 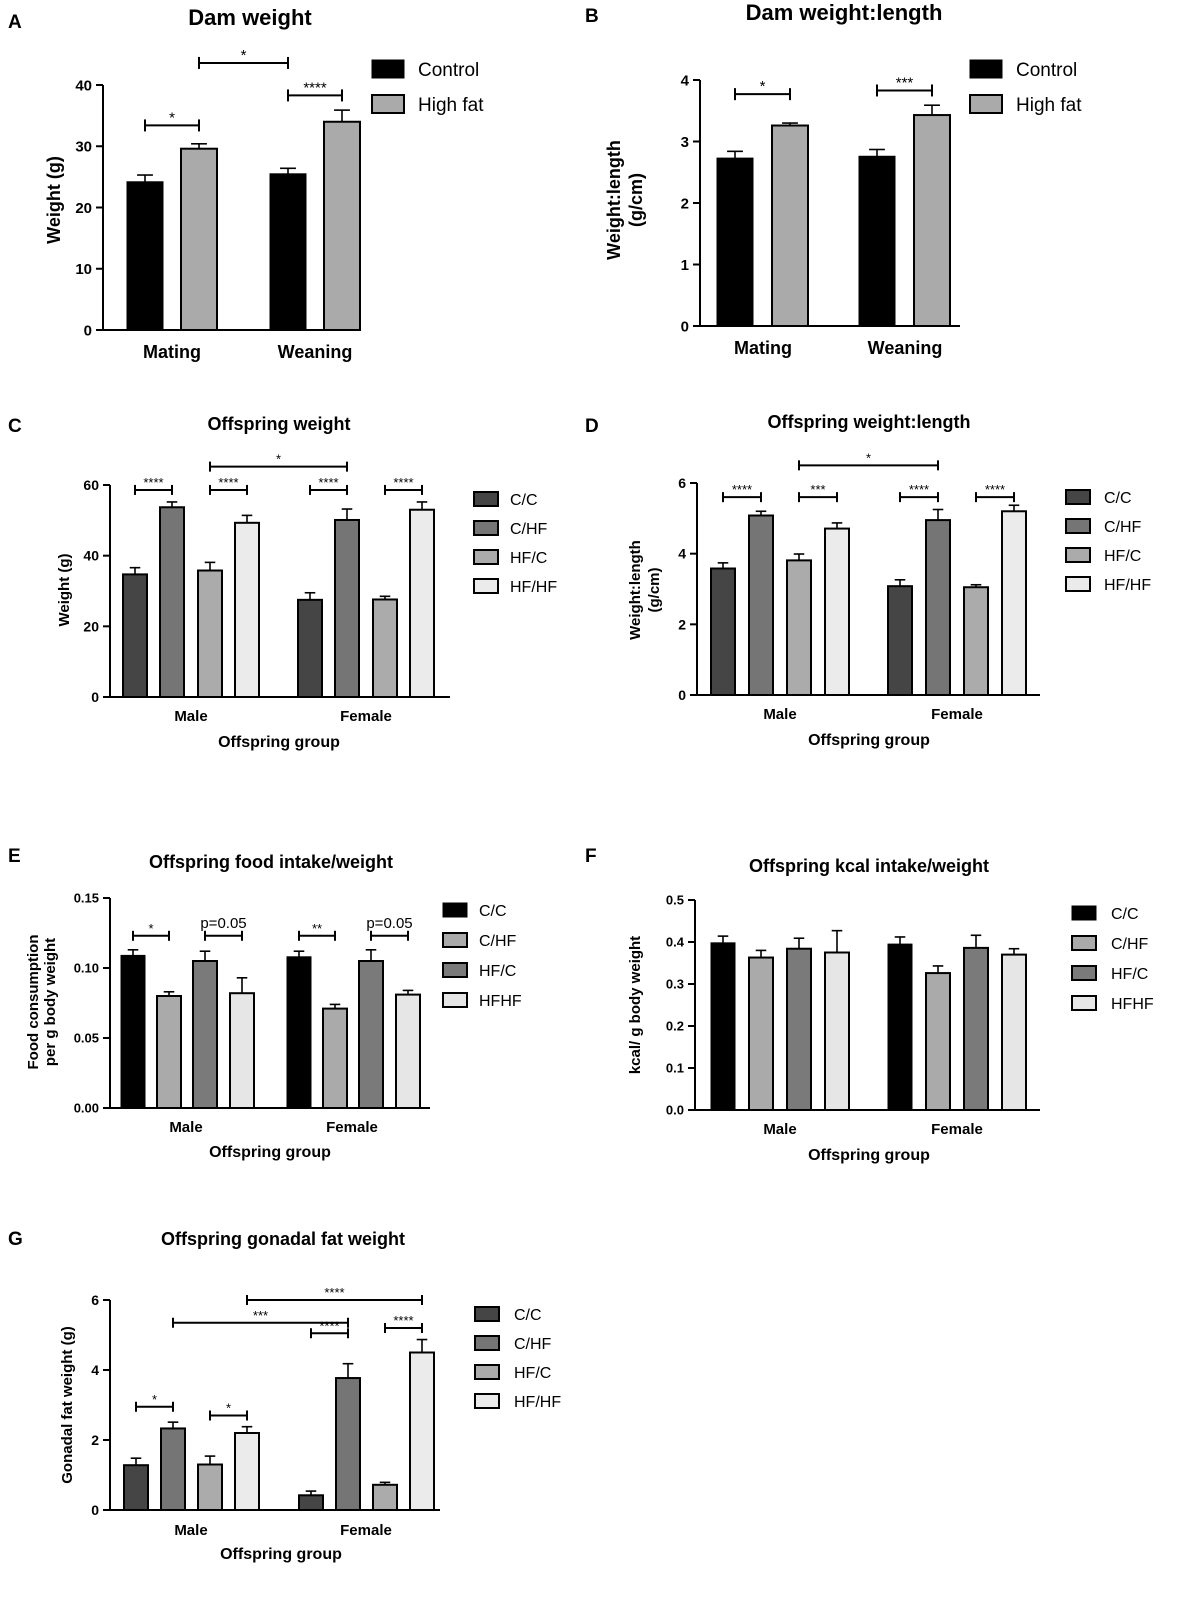 What do you see at coordinates (408, 1051) in the screenshot?
I see `bar-hfhf-female` at bounding box center [408, 1051].